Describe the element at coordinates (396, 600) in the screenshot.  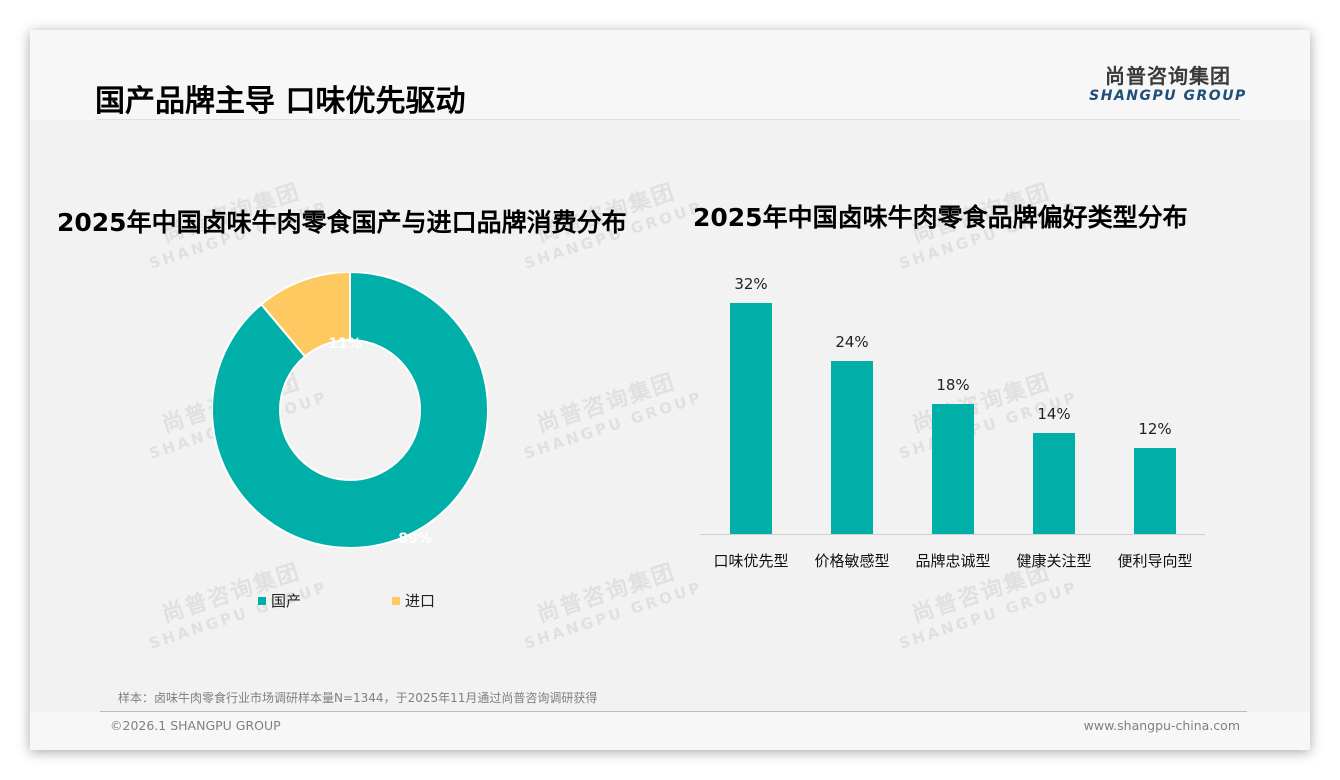
I see `legend-swatch-yellow` at that location.